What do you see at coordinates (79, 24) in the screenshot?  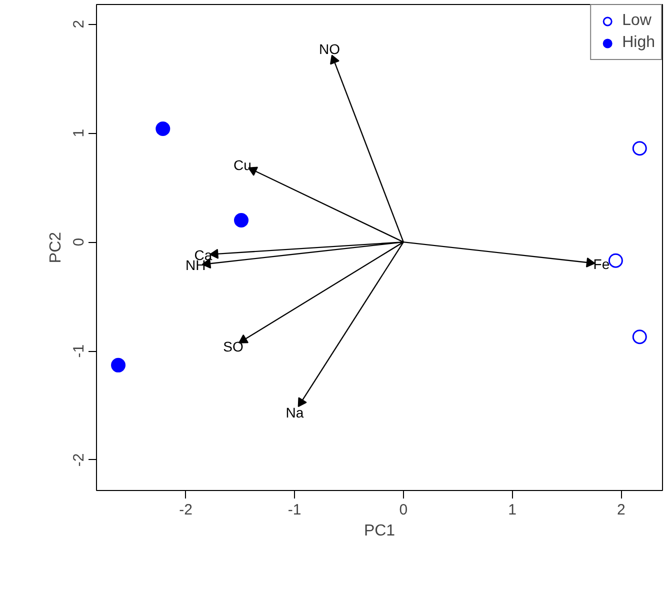 I see `y-tick-label: 2` at bounding box center [79, 24].